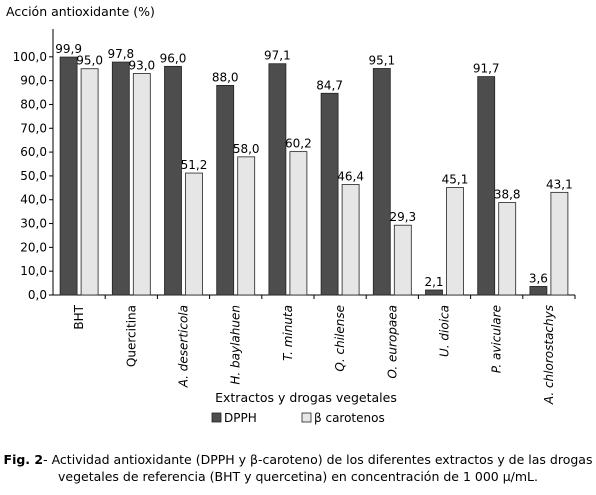 The width and height of the screenshot is (596, 495). Describe the element at coordinates (23, 459) in the screenshot. I see `caption-prefix: Fig. 2` at that location.